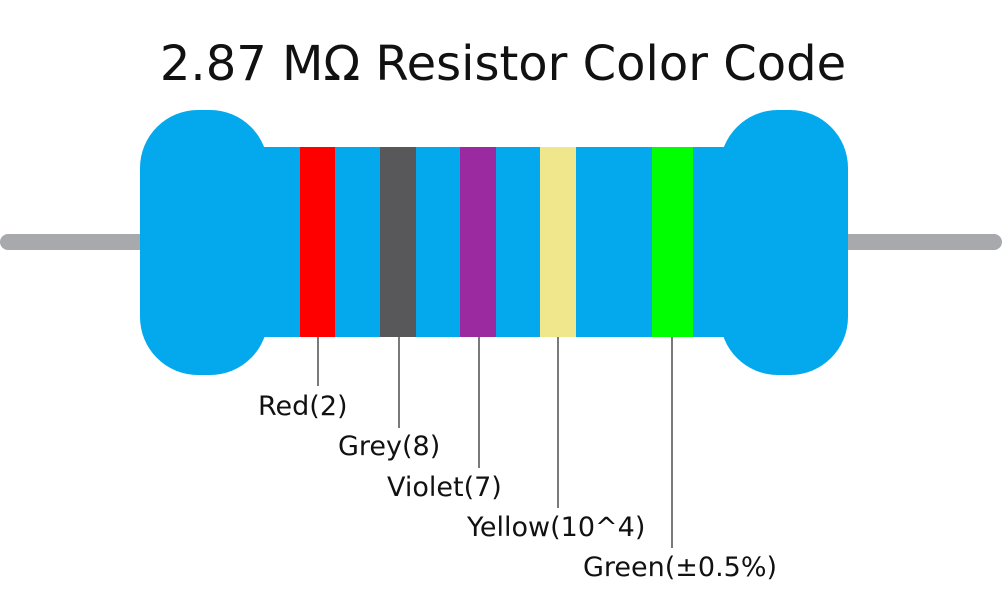  What do you see at coordinates (503, 64) in the screenshot?
I see `title: 2.87 MΩ Resistor Color Code` at bounding box center [503, 64].